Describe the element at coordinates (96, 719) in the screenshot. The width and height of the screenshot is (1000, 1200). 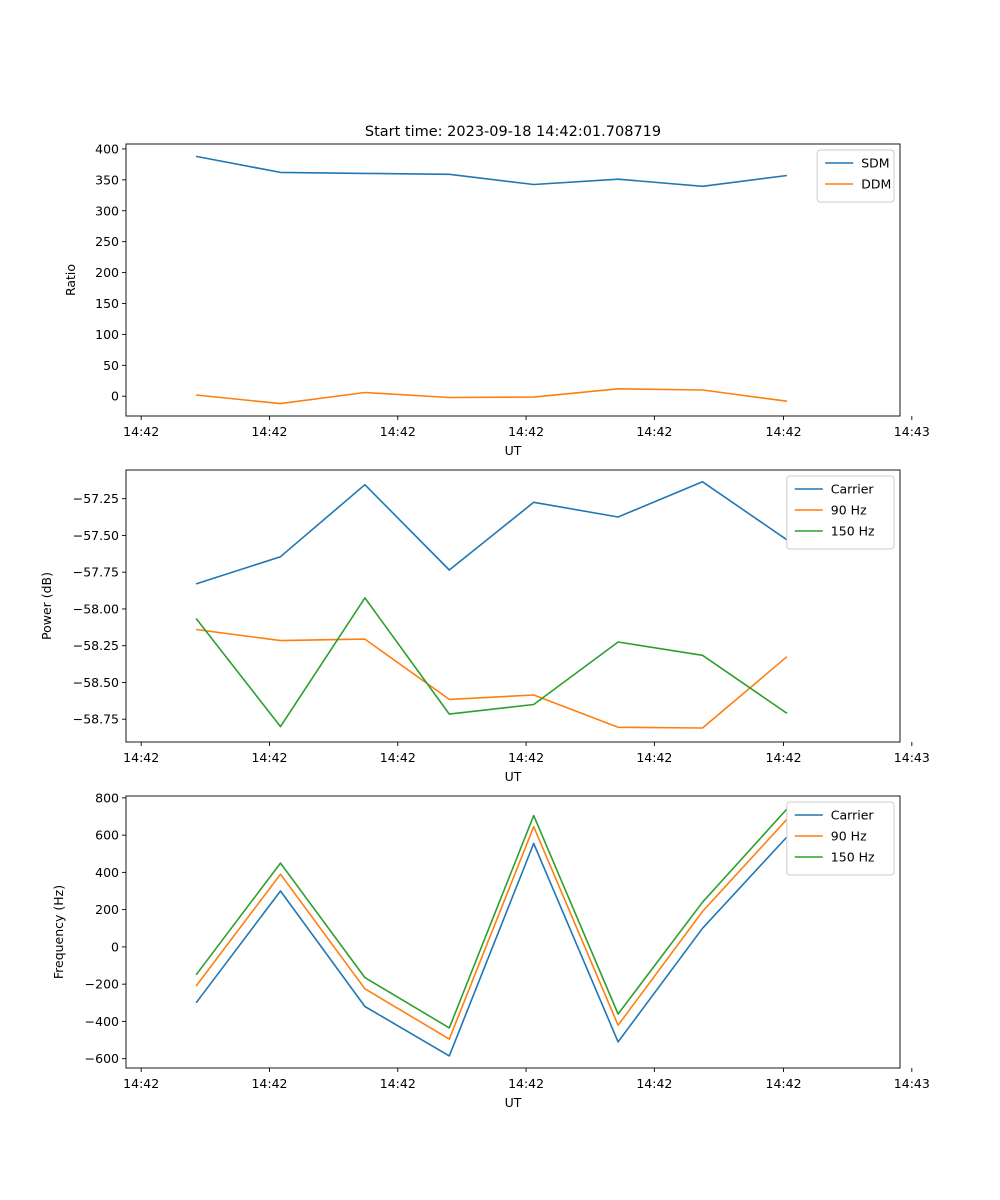
I see `y-tick-label: −58.75` at that location.